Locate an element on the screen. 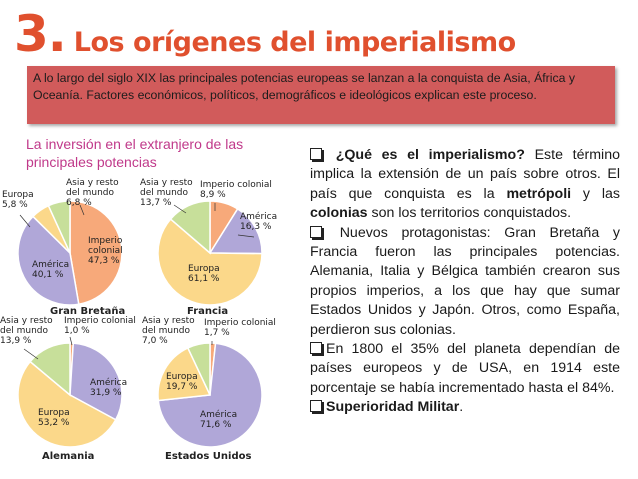  pie-slice-francia-asia-y-resto-del-mundo is located at coordinates (190, 227).